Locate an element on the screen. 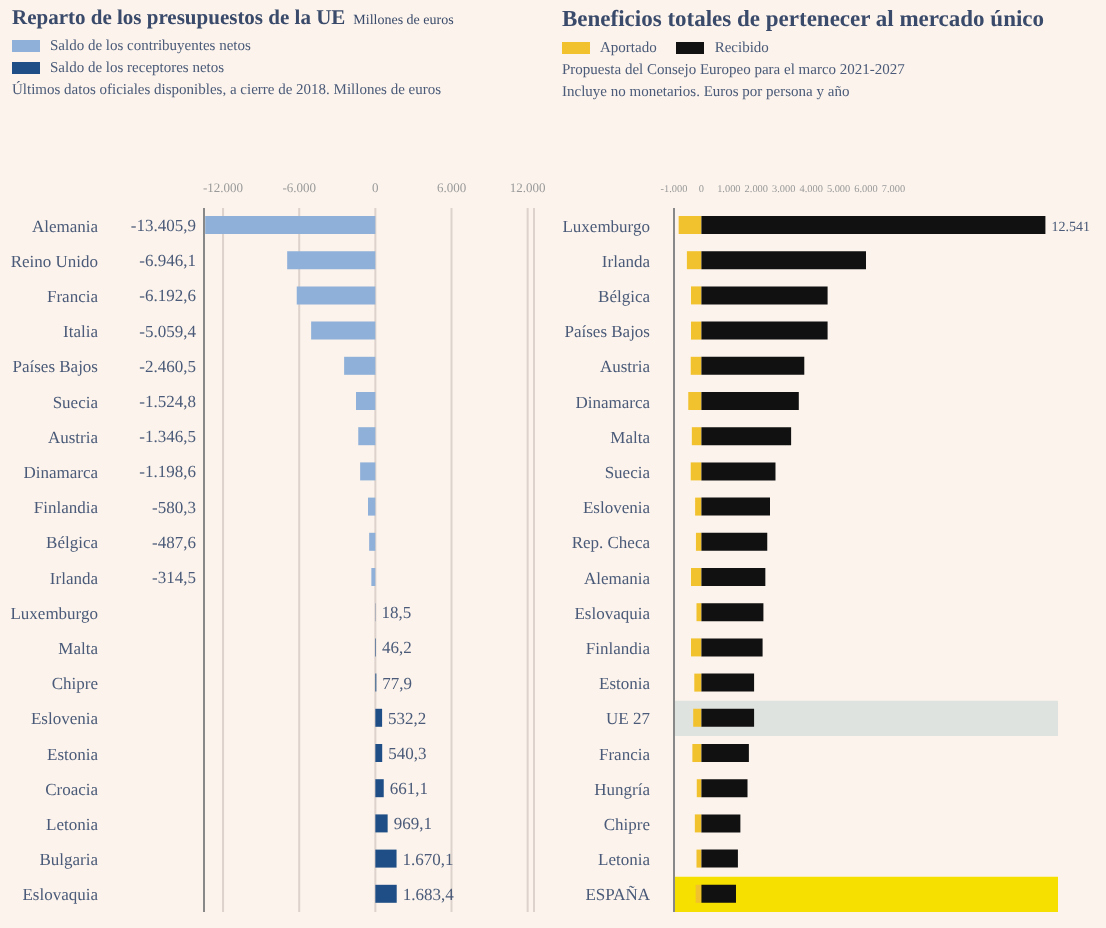 Image resolution: width=1106 pixels, height=928 pixels. data-label: -1.346,5 is located at coordinates (167, 436).